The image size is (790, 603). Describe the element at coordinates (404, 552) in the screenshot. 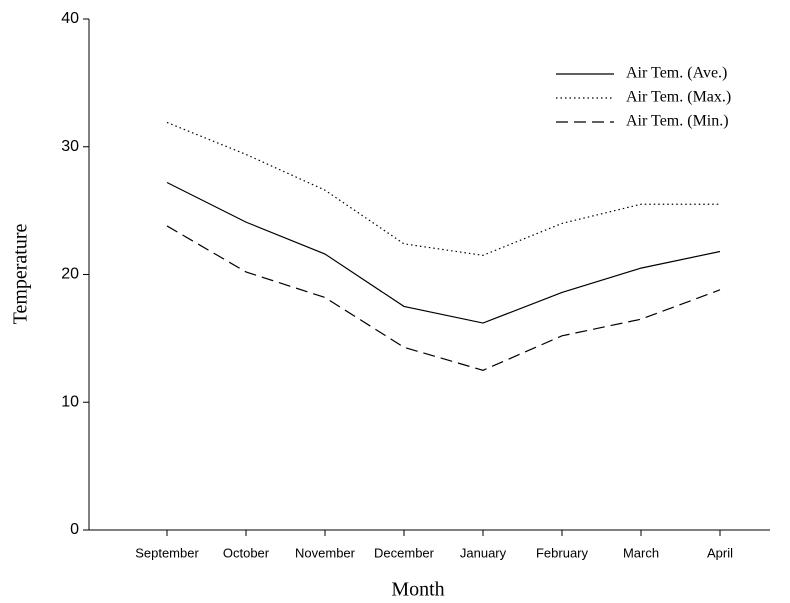

I see `x-tick-label: December` at that location.